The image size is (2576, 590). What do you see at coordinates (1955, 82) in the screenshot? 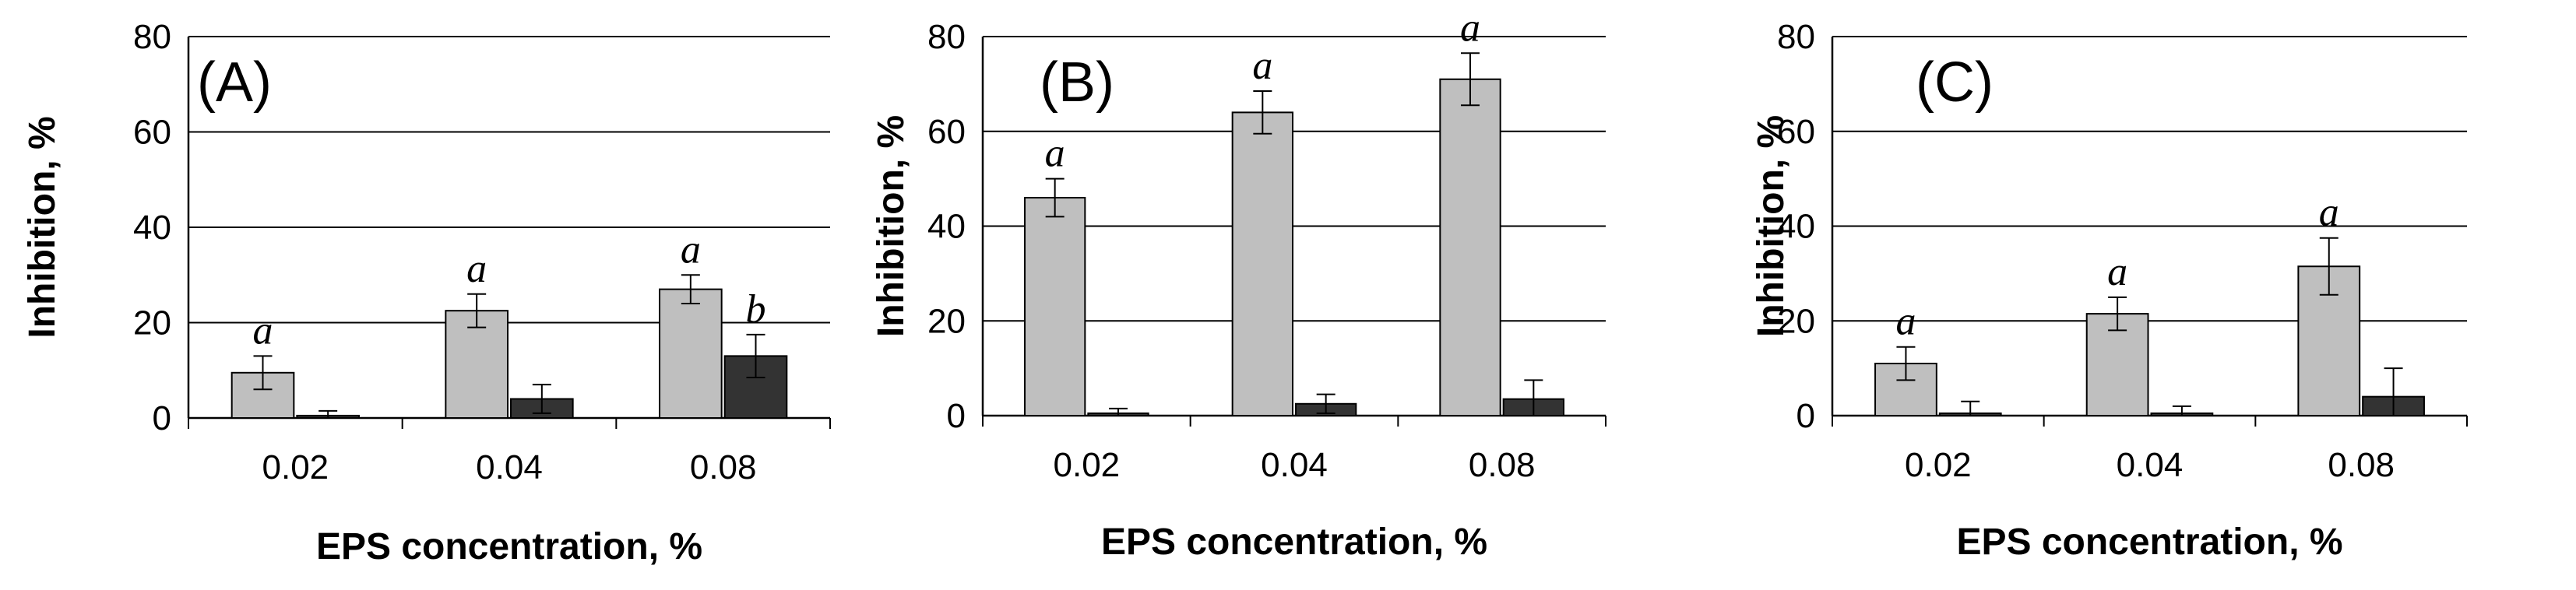
I see `panel-label: (C)` at bounding box center [1955, 82].